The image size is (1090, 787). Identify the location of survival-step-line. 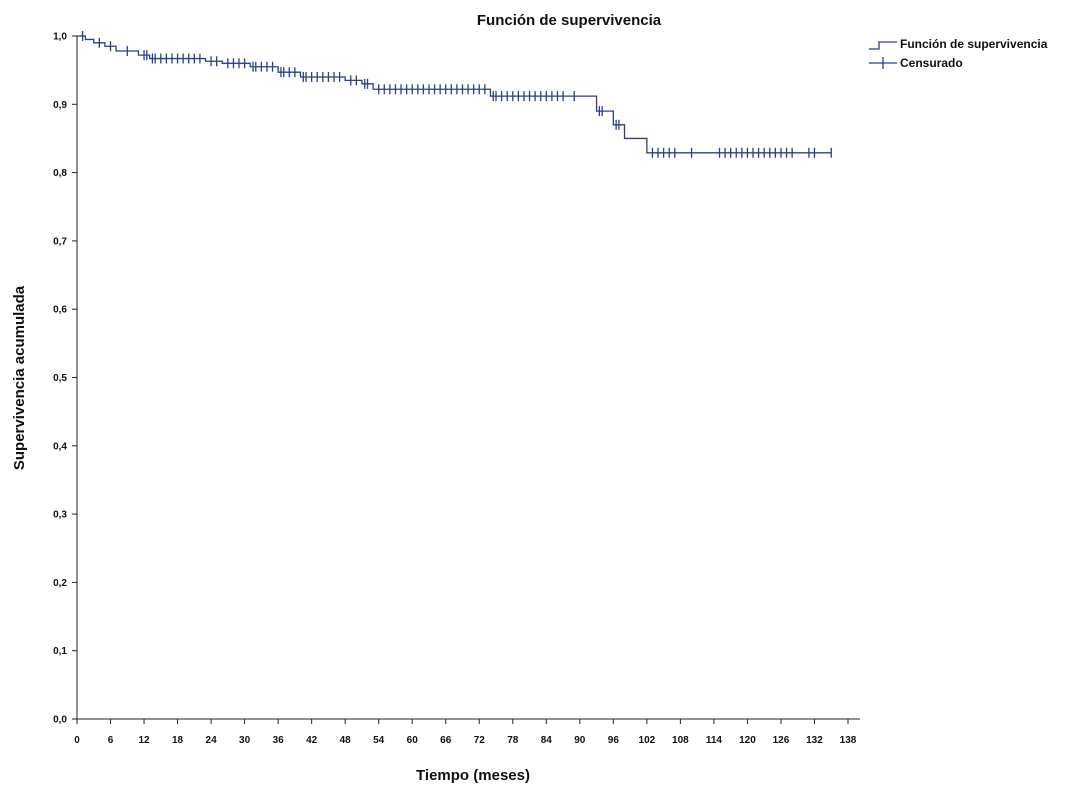
(454, 94).